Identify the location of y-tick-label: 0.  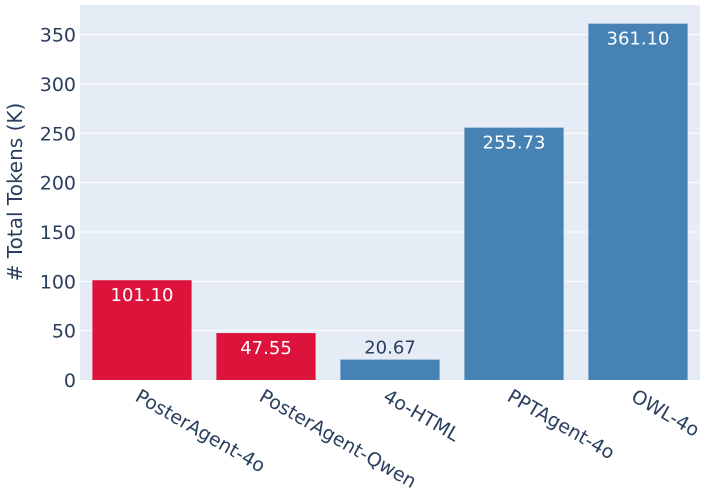
(70, 381).